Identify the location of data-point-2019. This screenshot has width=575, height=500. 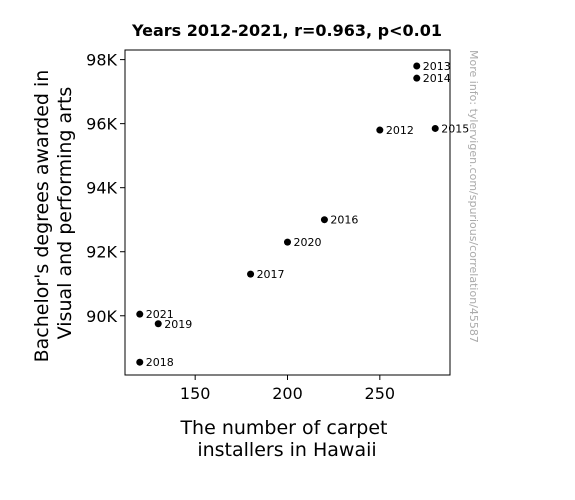
(158, 324).